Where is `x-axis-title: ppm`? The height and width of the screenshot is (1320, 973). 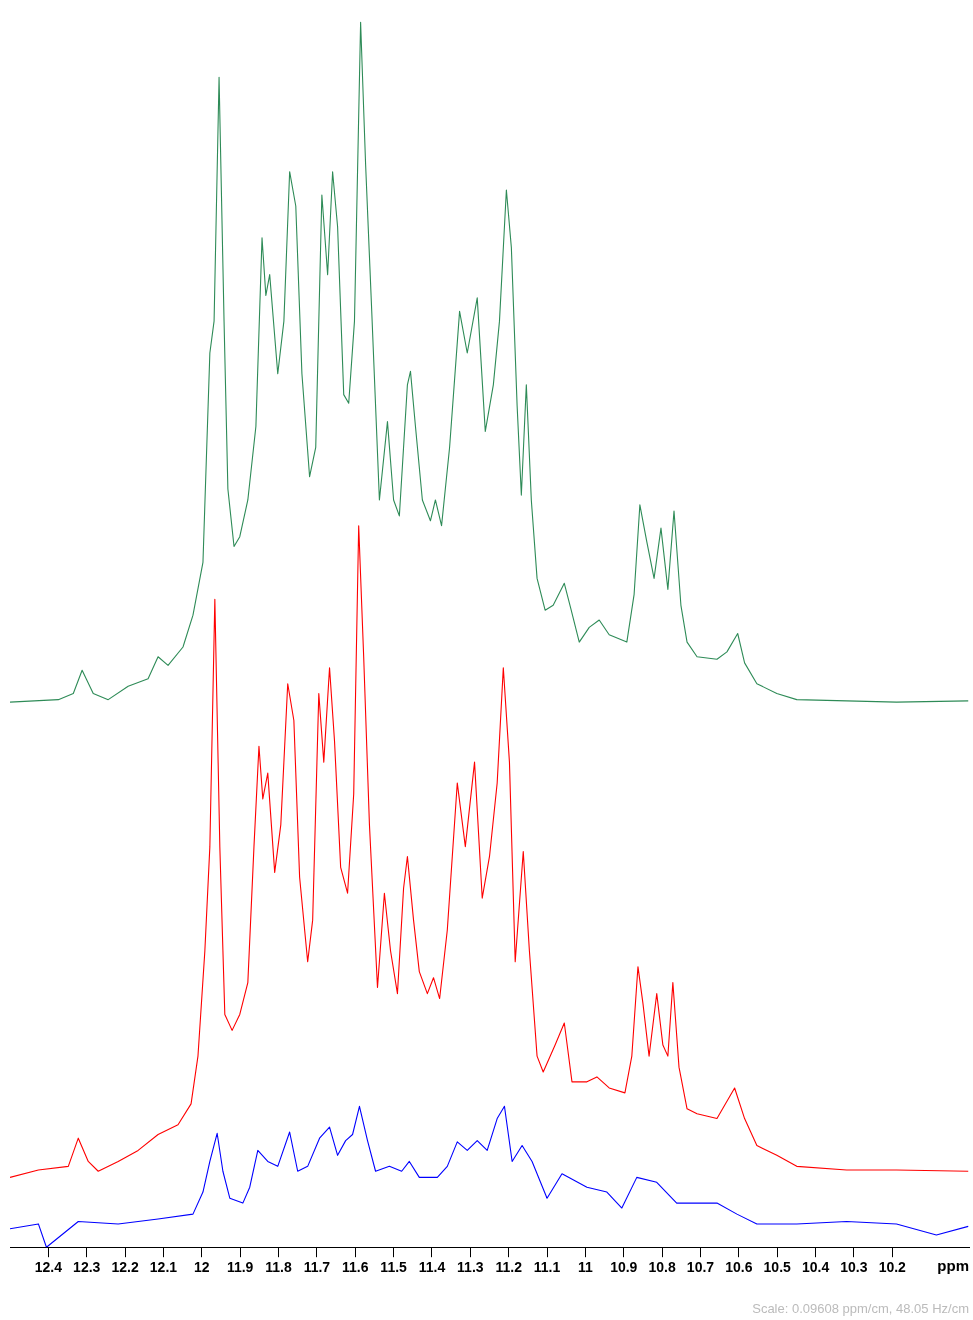
x-axis-title: ppm is located at coordinates (953, 1265).